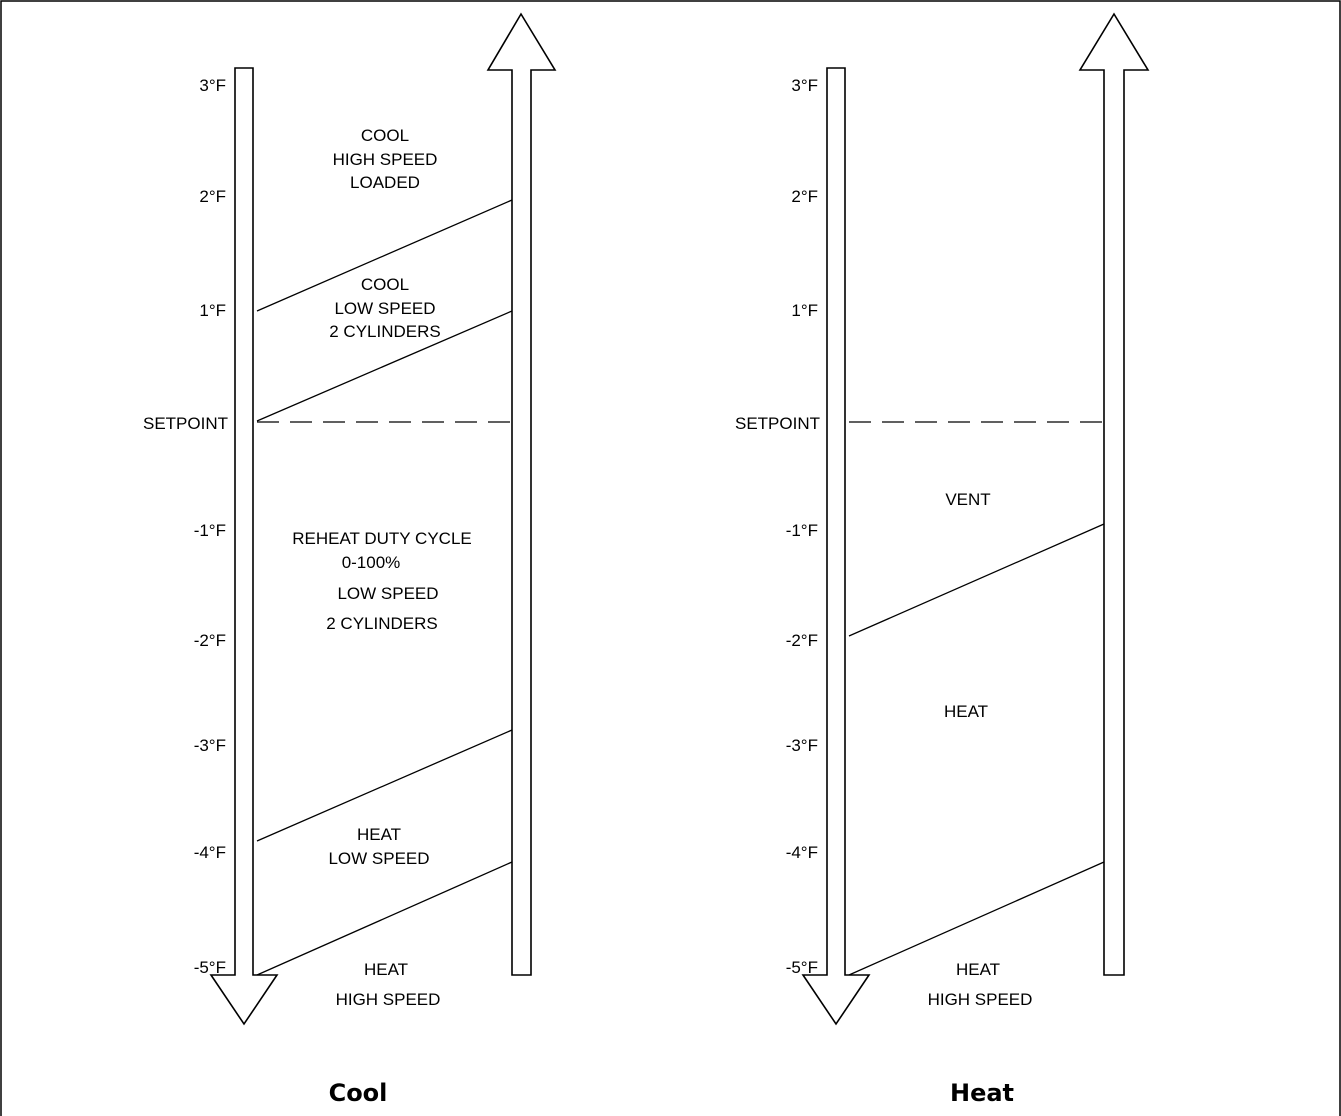 This screenshot has height=1116, width=1341. What do you see at coordinates (385, 182) in the screenshot?
I see `cool-region-label: LOADED` at bounding box center [385, 182].